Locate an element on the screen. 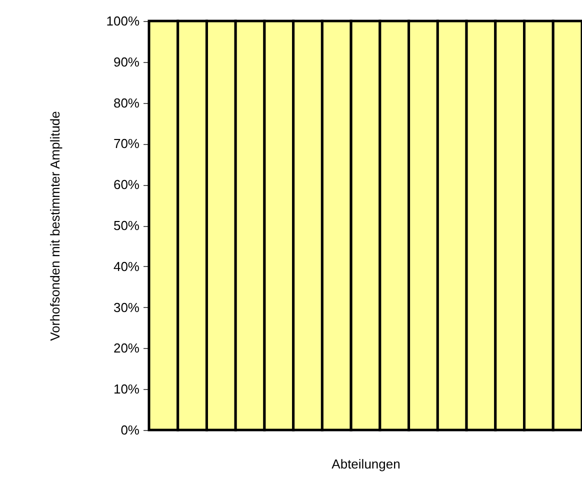  y-tick-label: 60% is located at coordinates (126, 184).